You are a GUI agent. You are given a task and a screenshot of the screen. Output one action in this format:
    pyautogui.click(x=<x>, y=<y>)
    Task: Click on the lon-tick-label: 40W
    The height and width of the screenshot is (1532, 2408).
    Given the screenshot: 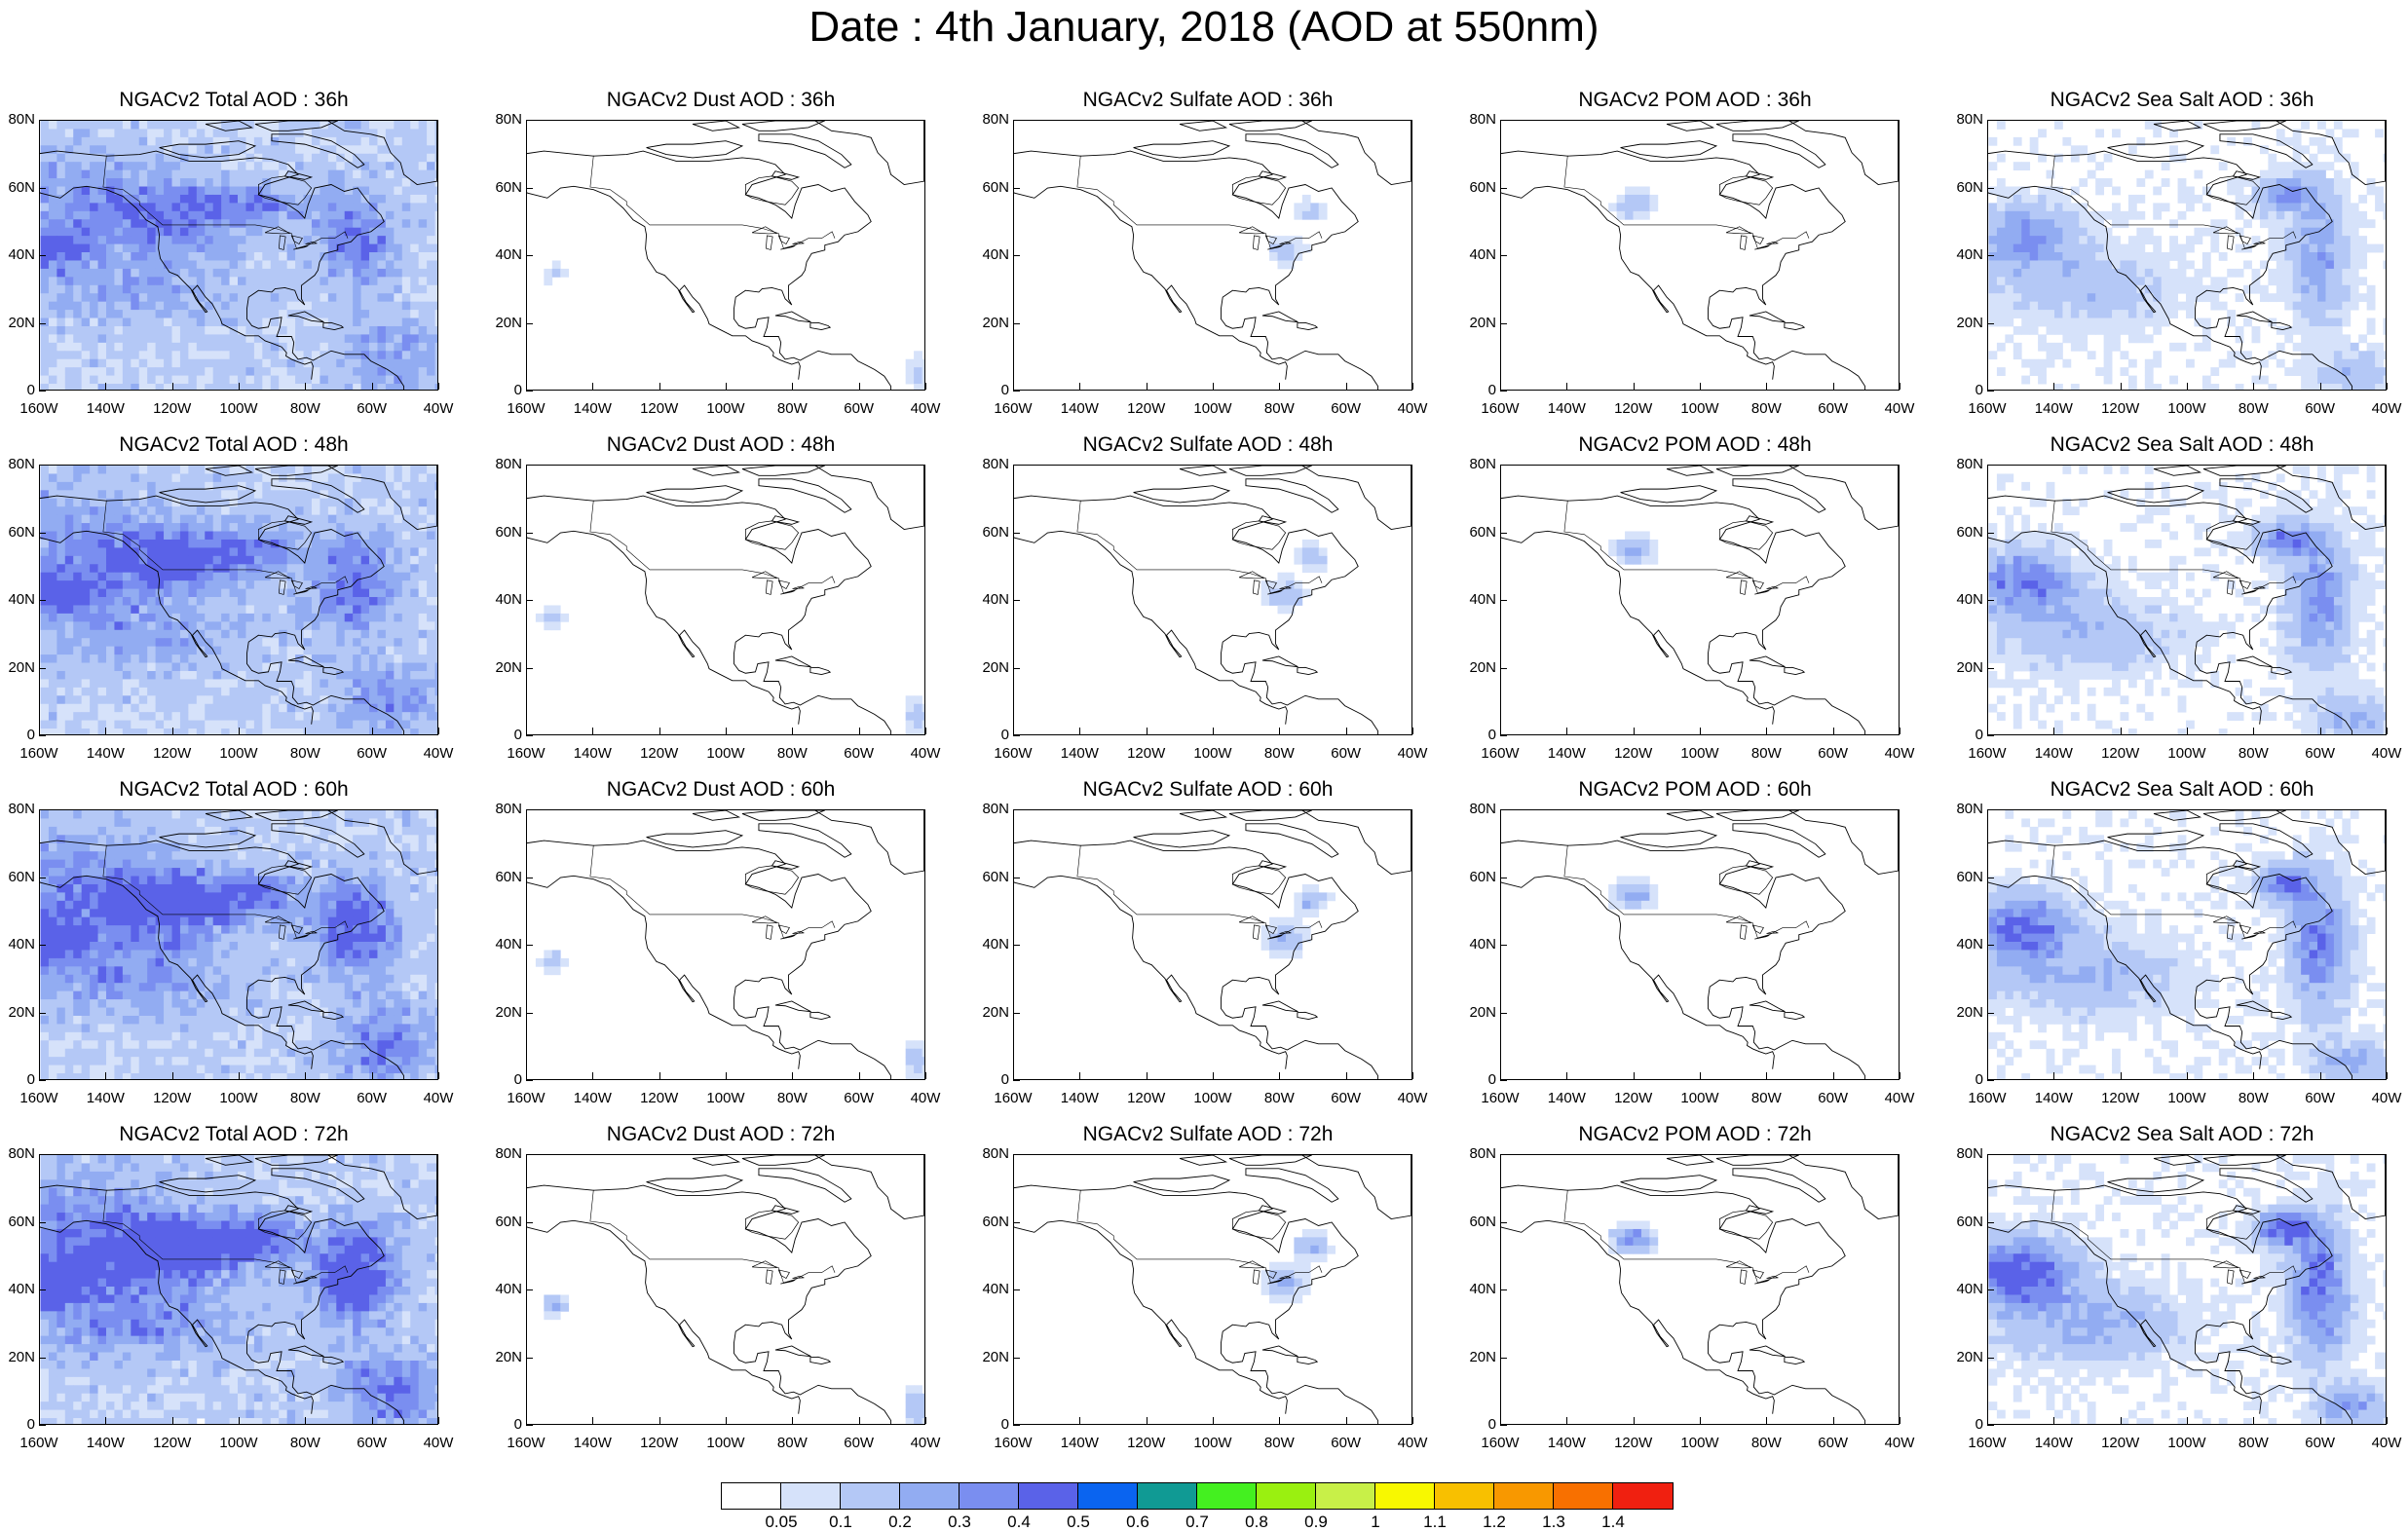 What is the action you would take?
    pyautogui.click(x=1413, y=1443)
    